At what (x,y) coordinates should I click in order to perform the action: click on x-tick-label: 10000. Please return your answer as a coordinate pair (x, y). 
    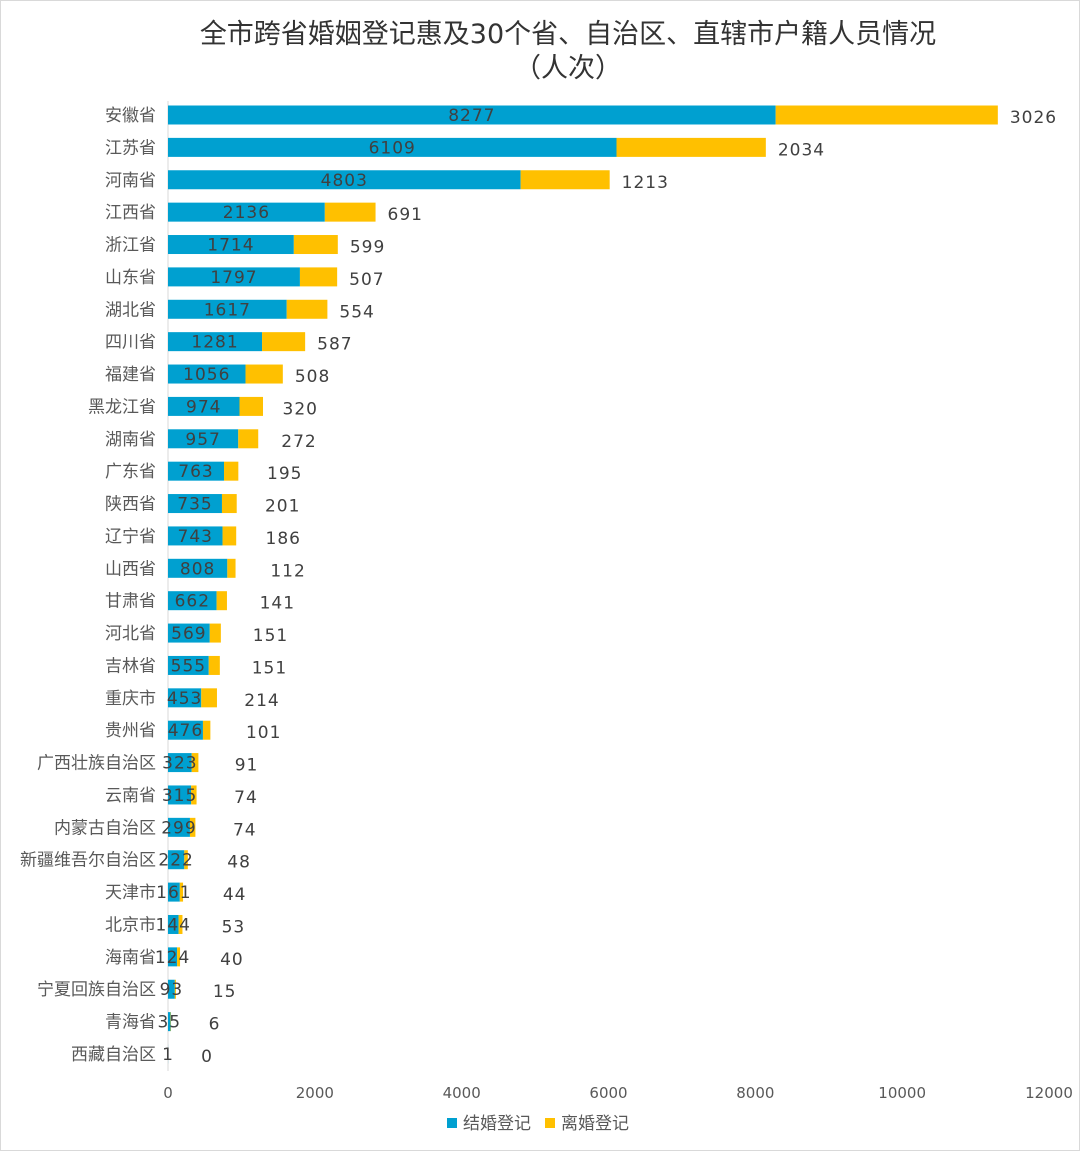
    Looking at the image, I should click on (902, 1093).